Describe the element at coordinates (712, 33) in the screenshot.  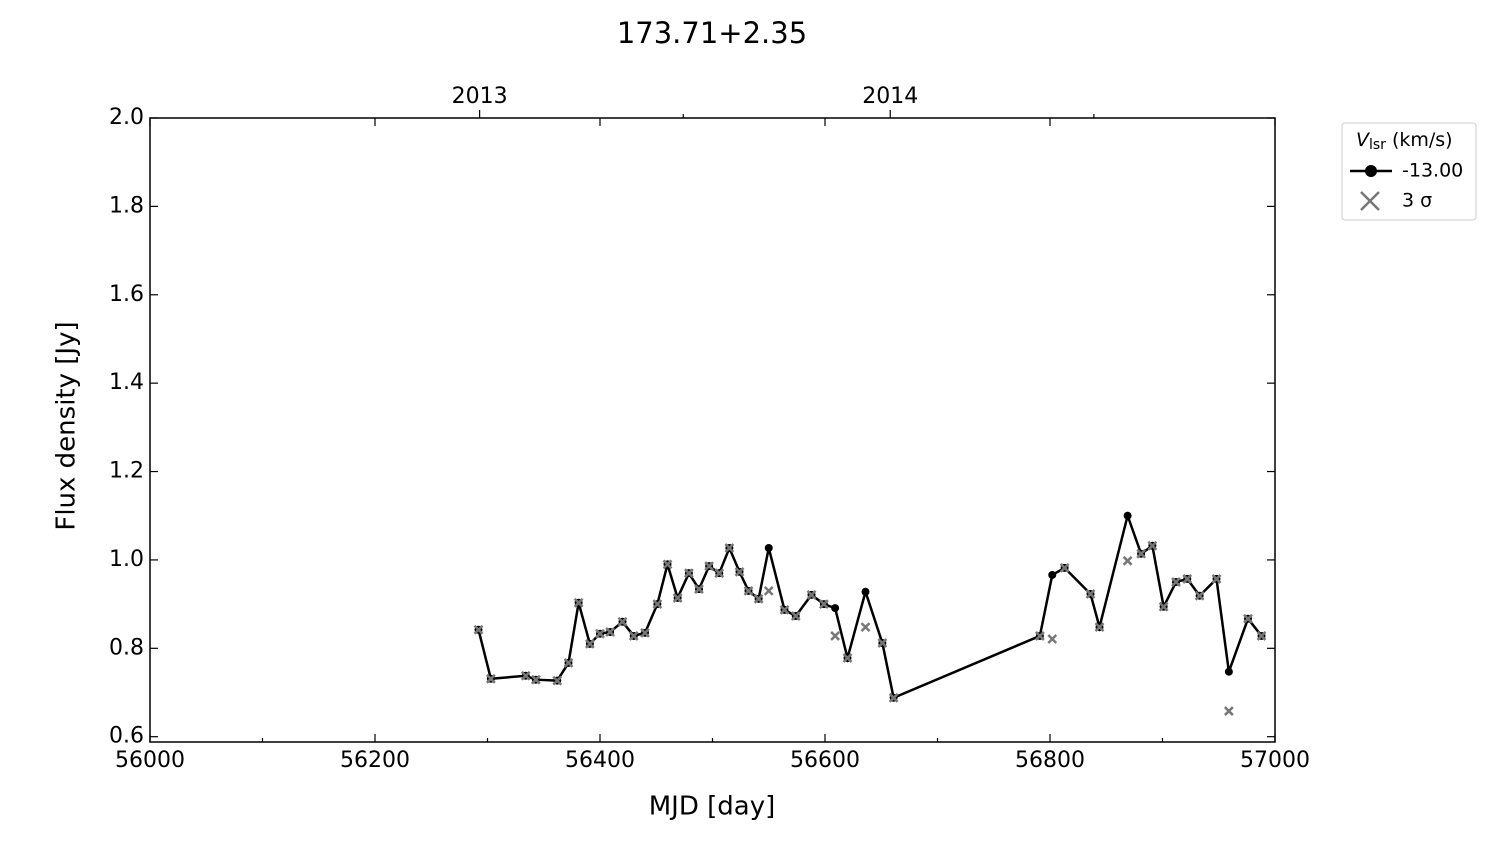
I see `chart-title: 173.71+2.35` at that location.